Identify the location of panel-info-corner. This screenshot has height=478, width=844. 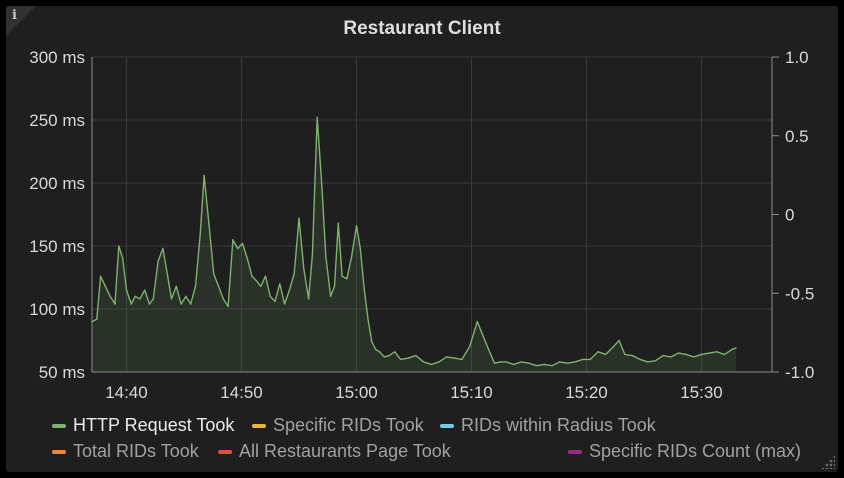
(21, 21).